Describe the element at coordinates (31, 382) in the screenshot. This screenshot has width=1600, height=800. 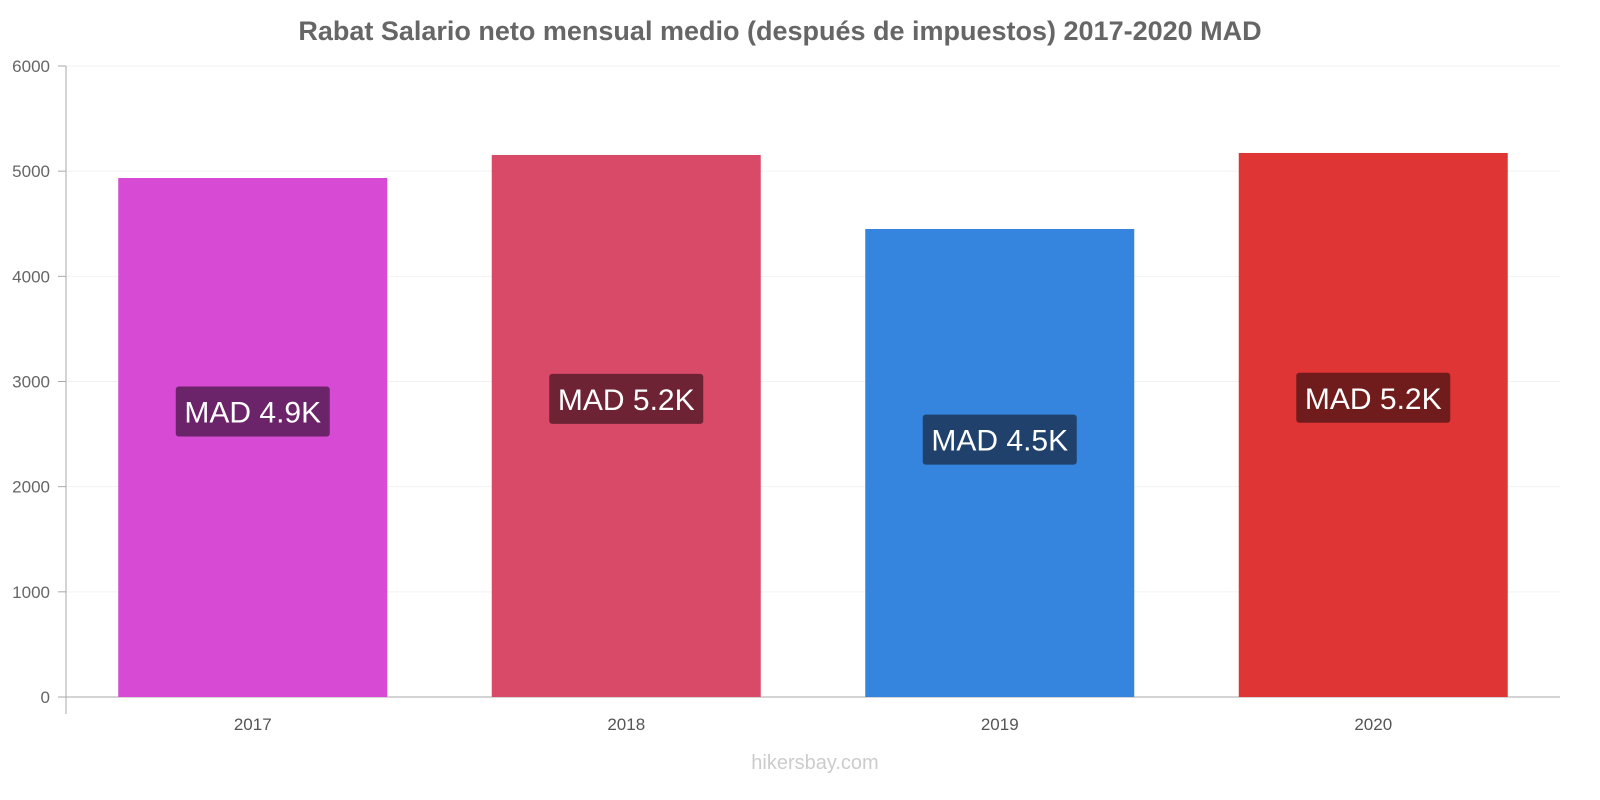
I see `y-tick-label: 3000` at that location.